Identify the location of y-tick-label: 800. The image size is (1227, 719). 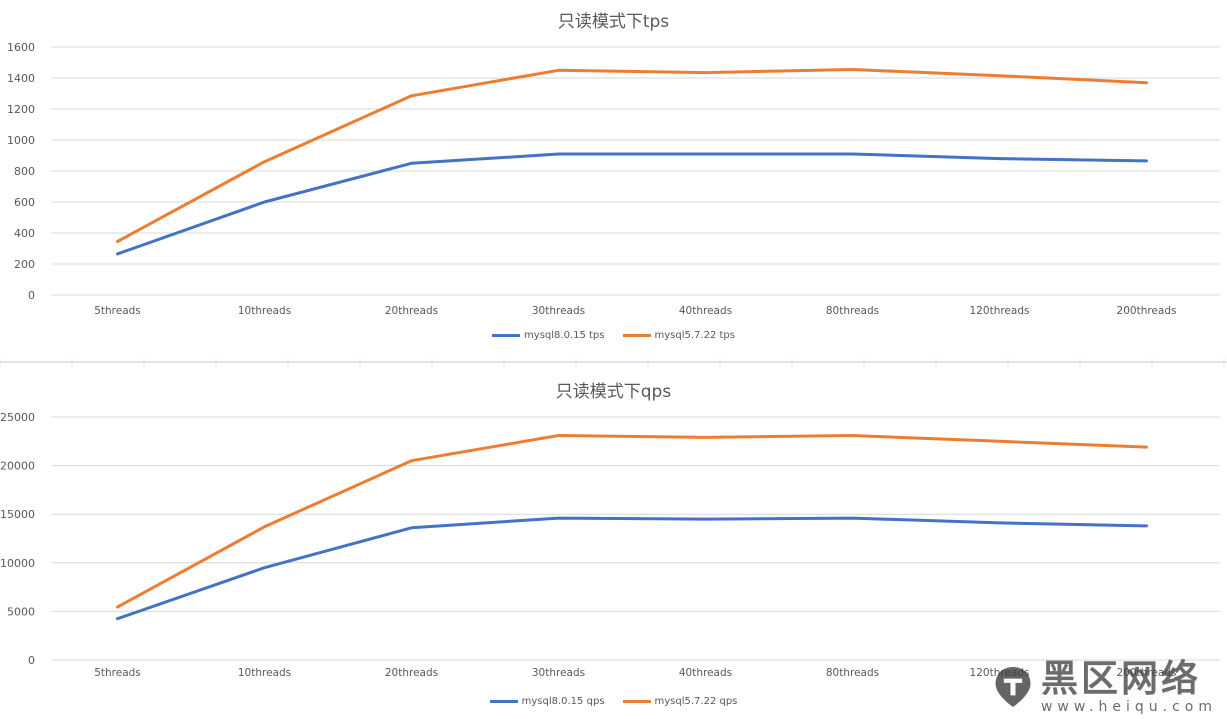
(24, 171).